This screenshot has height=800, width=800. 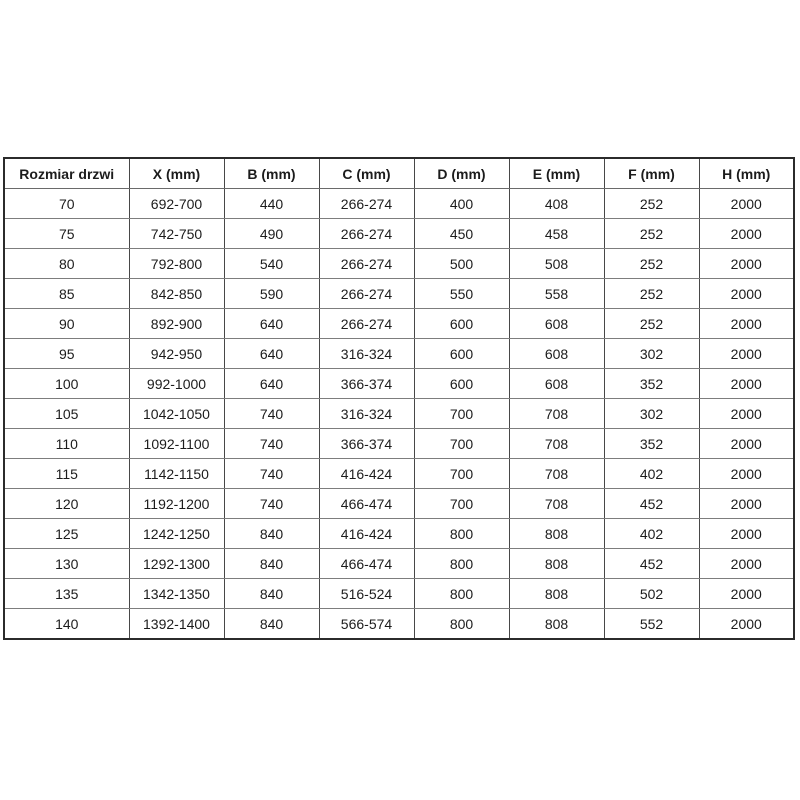 I want to click on table-row: 115 1142-1150 740 416-424 700 708 402 2000, so click(x=399, y=473).